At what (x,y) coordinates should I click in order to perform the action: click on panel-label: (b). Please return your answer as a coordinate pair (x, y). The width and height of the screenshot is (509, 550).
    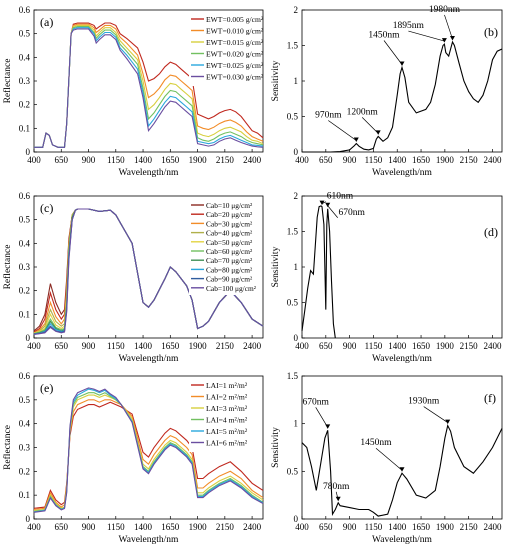
    Looking at the image, I should click on (491, 32).